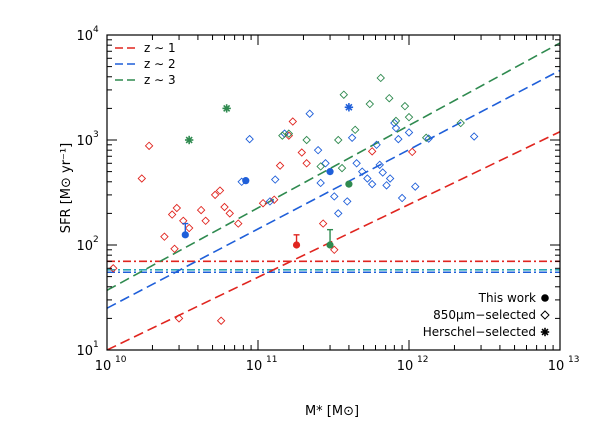 This screenshot has width=595, height=425. What do you see at coordinates (96, 240) in the screenshot?
I see `y-tick-exponent: 2` at bounding box center [96, 240].